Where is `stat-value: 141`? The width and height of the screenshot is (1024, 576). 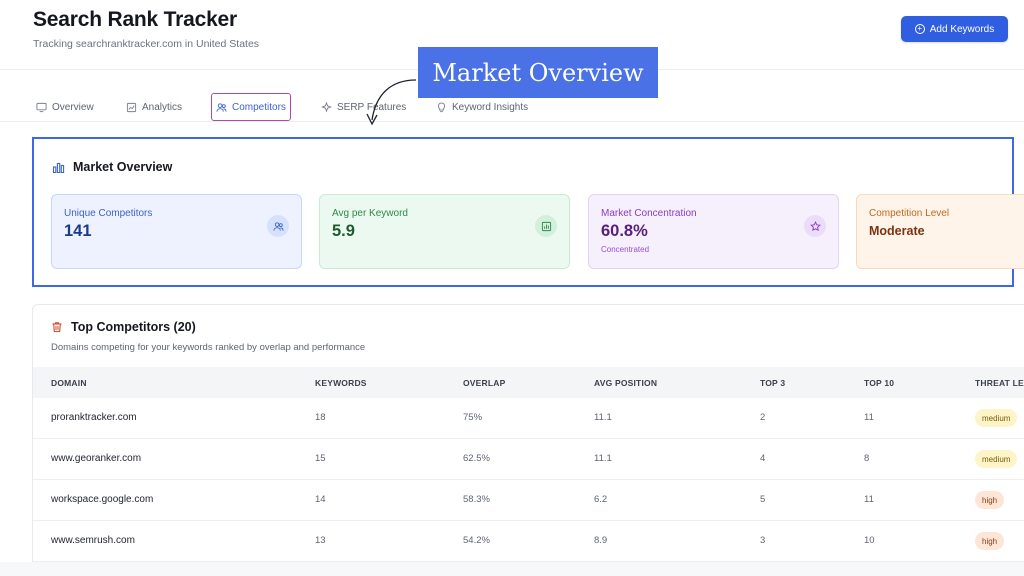 stat-value: 141 is located at coordinates (78, 231).